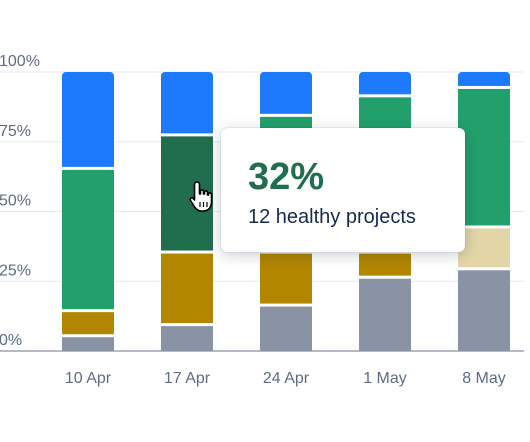 This screenshot has height=442, width=530. I want to click on x-tick-label: 17 Apr, so click(187, 378).